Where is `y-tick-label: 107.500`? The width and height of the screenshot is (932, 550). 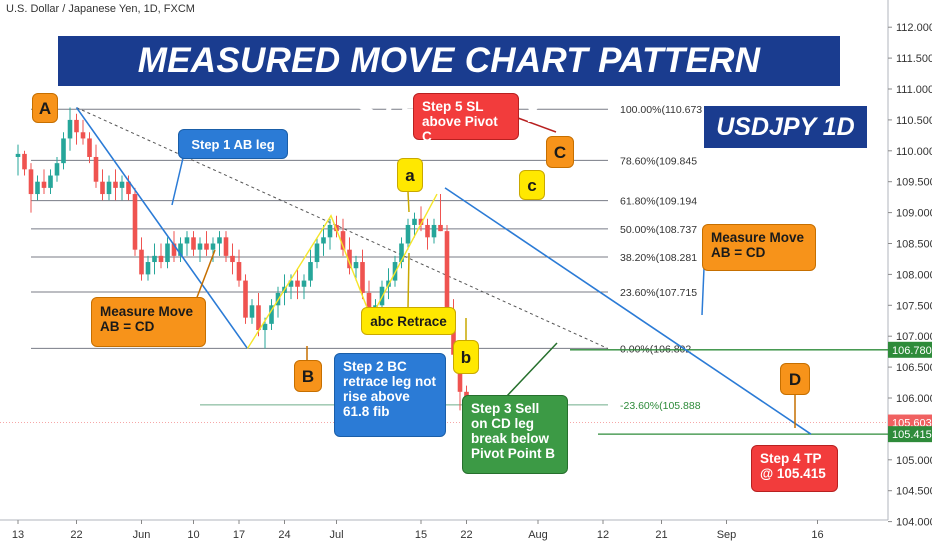 y-tick-label: 107.500 is located at coordinates (914, 306).